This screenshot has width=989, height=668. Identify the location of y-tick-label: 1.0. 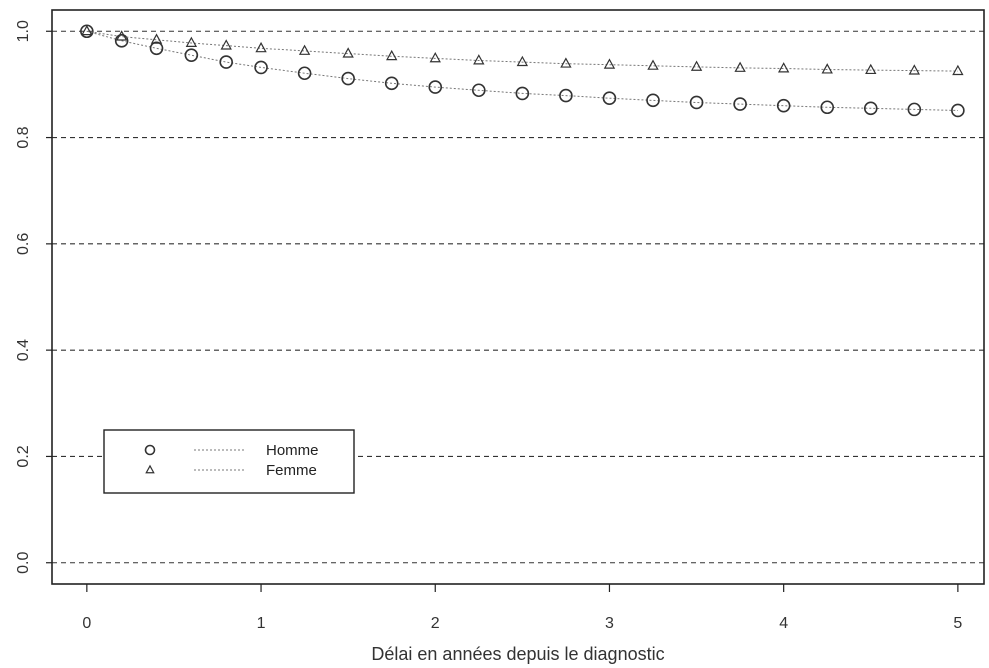
(23, 31).